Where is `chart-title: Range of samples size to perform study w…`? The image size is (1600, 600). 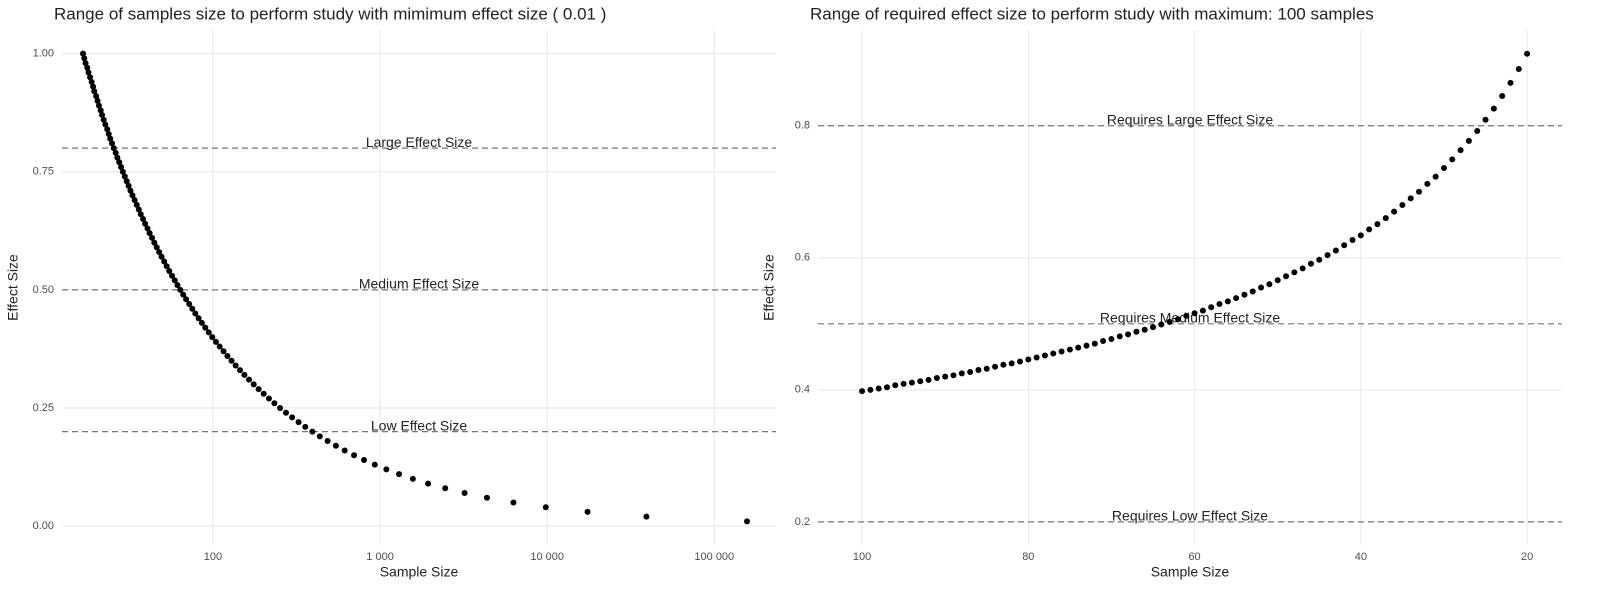 chart-title: Range of samples size to perform study w… is located at coordinates (330, 13).